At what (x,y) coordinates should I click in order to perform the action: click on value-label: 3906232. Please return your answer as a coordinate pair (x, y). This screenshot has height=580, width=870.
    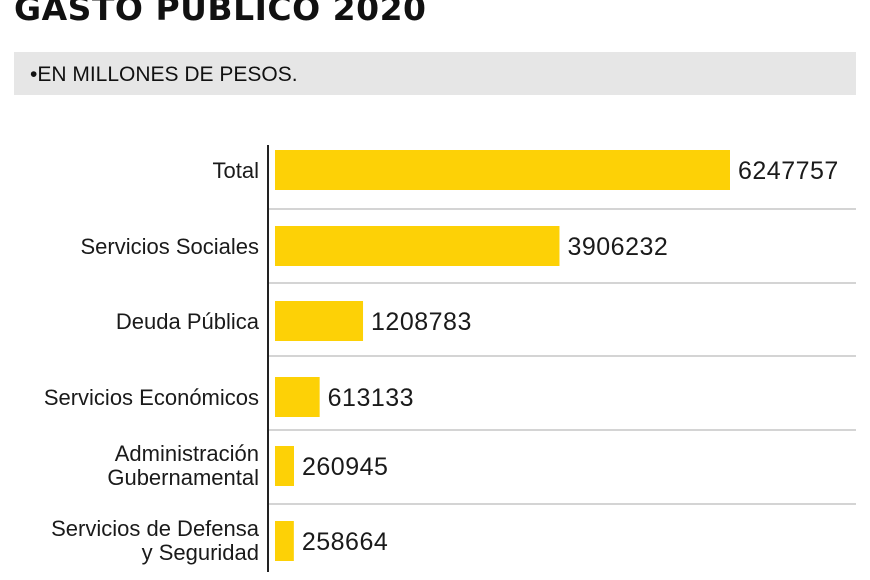
    Looking at the image, I should click on (617, 247).